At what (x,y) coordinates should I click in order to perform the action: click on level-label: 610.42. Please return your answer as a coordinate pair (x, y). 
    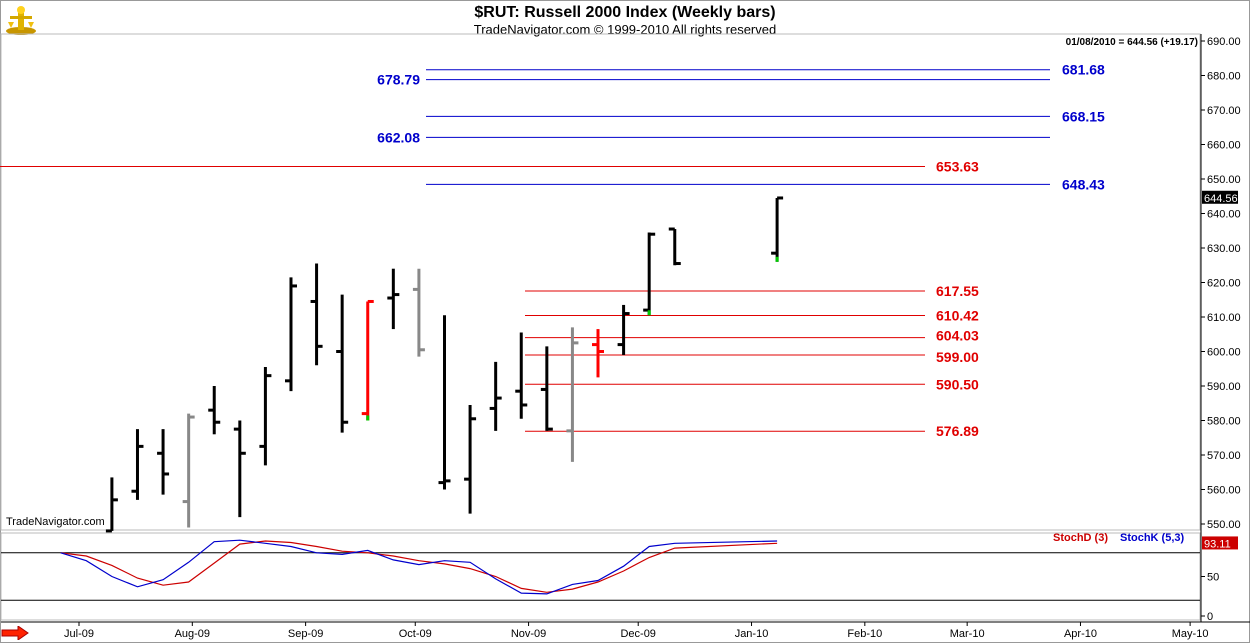
    Looking at the image, I should click on (957, 316).